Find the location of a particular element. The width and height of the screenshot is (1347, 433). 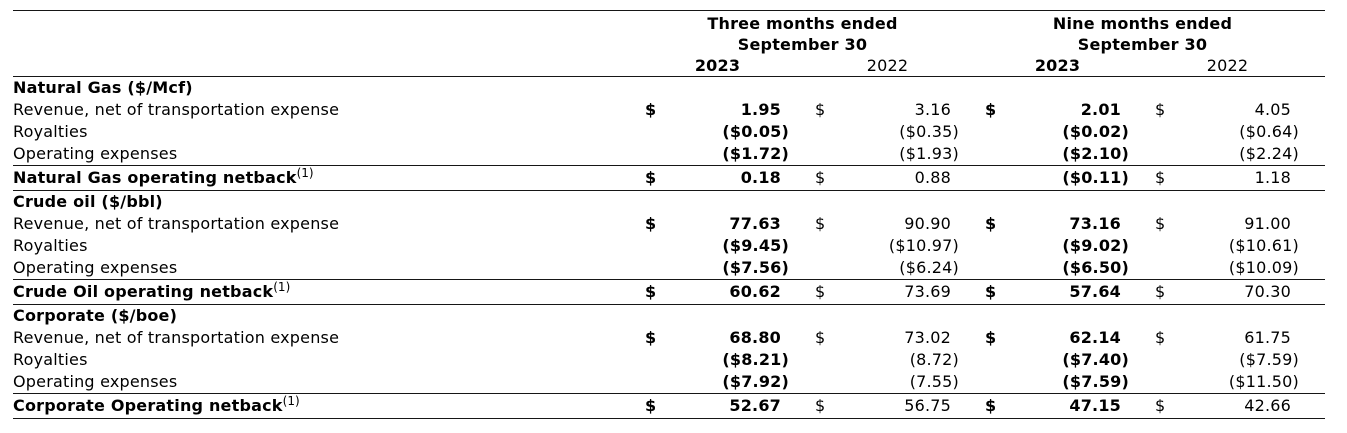

row-label: Royalties is located at coordinates (50, 131).